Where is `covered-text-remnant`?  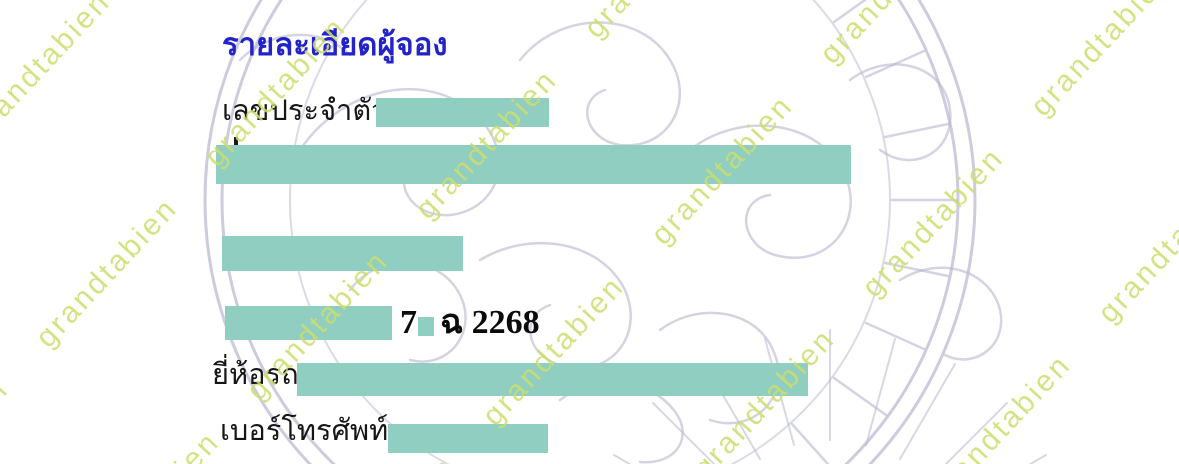
covered-text-remnant is located at coordinates (236, 141).